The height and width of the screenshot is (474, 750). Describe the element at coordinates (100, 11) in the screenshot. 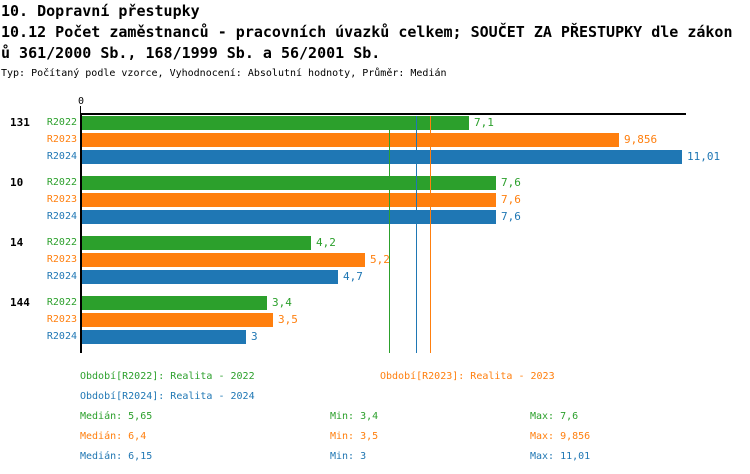

I see `page-title: 10. Dopravní přestupky` at that location.